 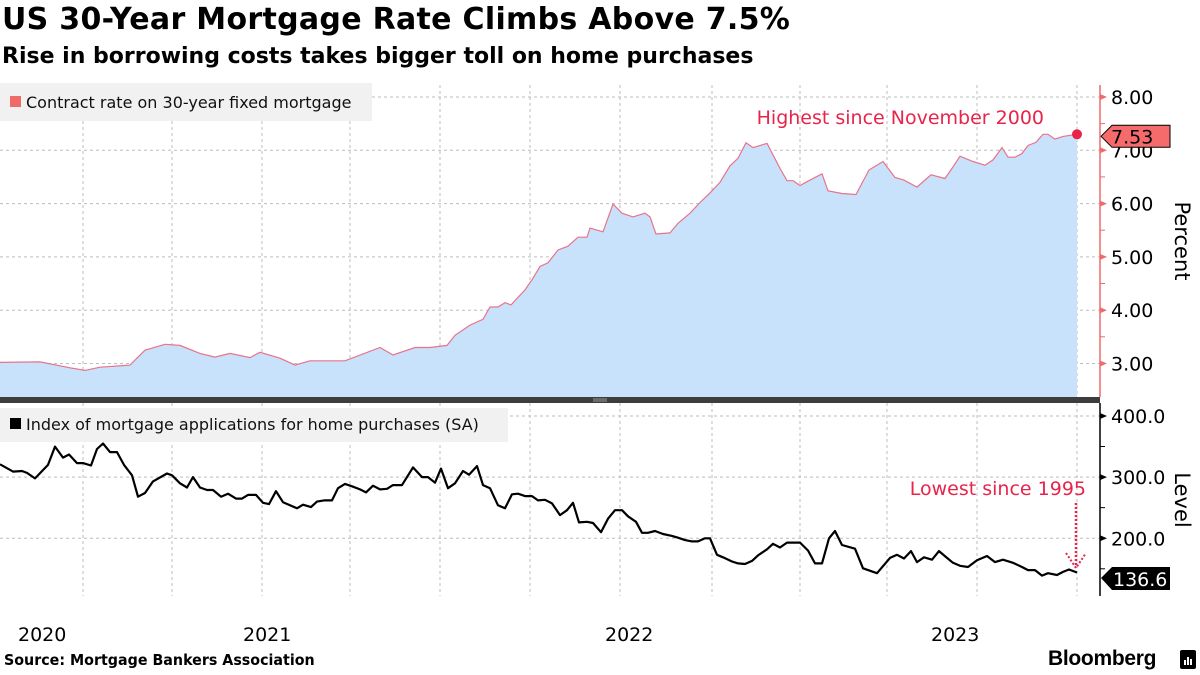 I want to click on source-note: Source: Mortgage Bankers Association, so click(x=159, y=660).